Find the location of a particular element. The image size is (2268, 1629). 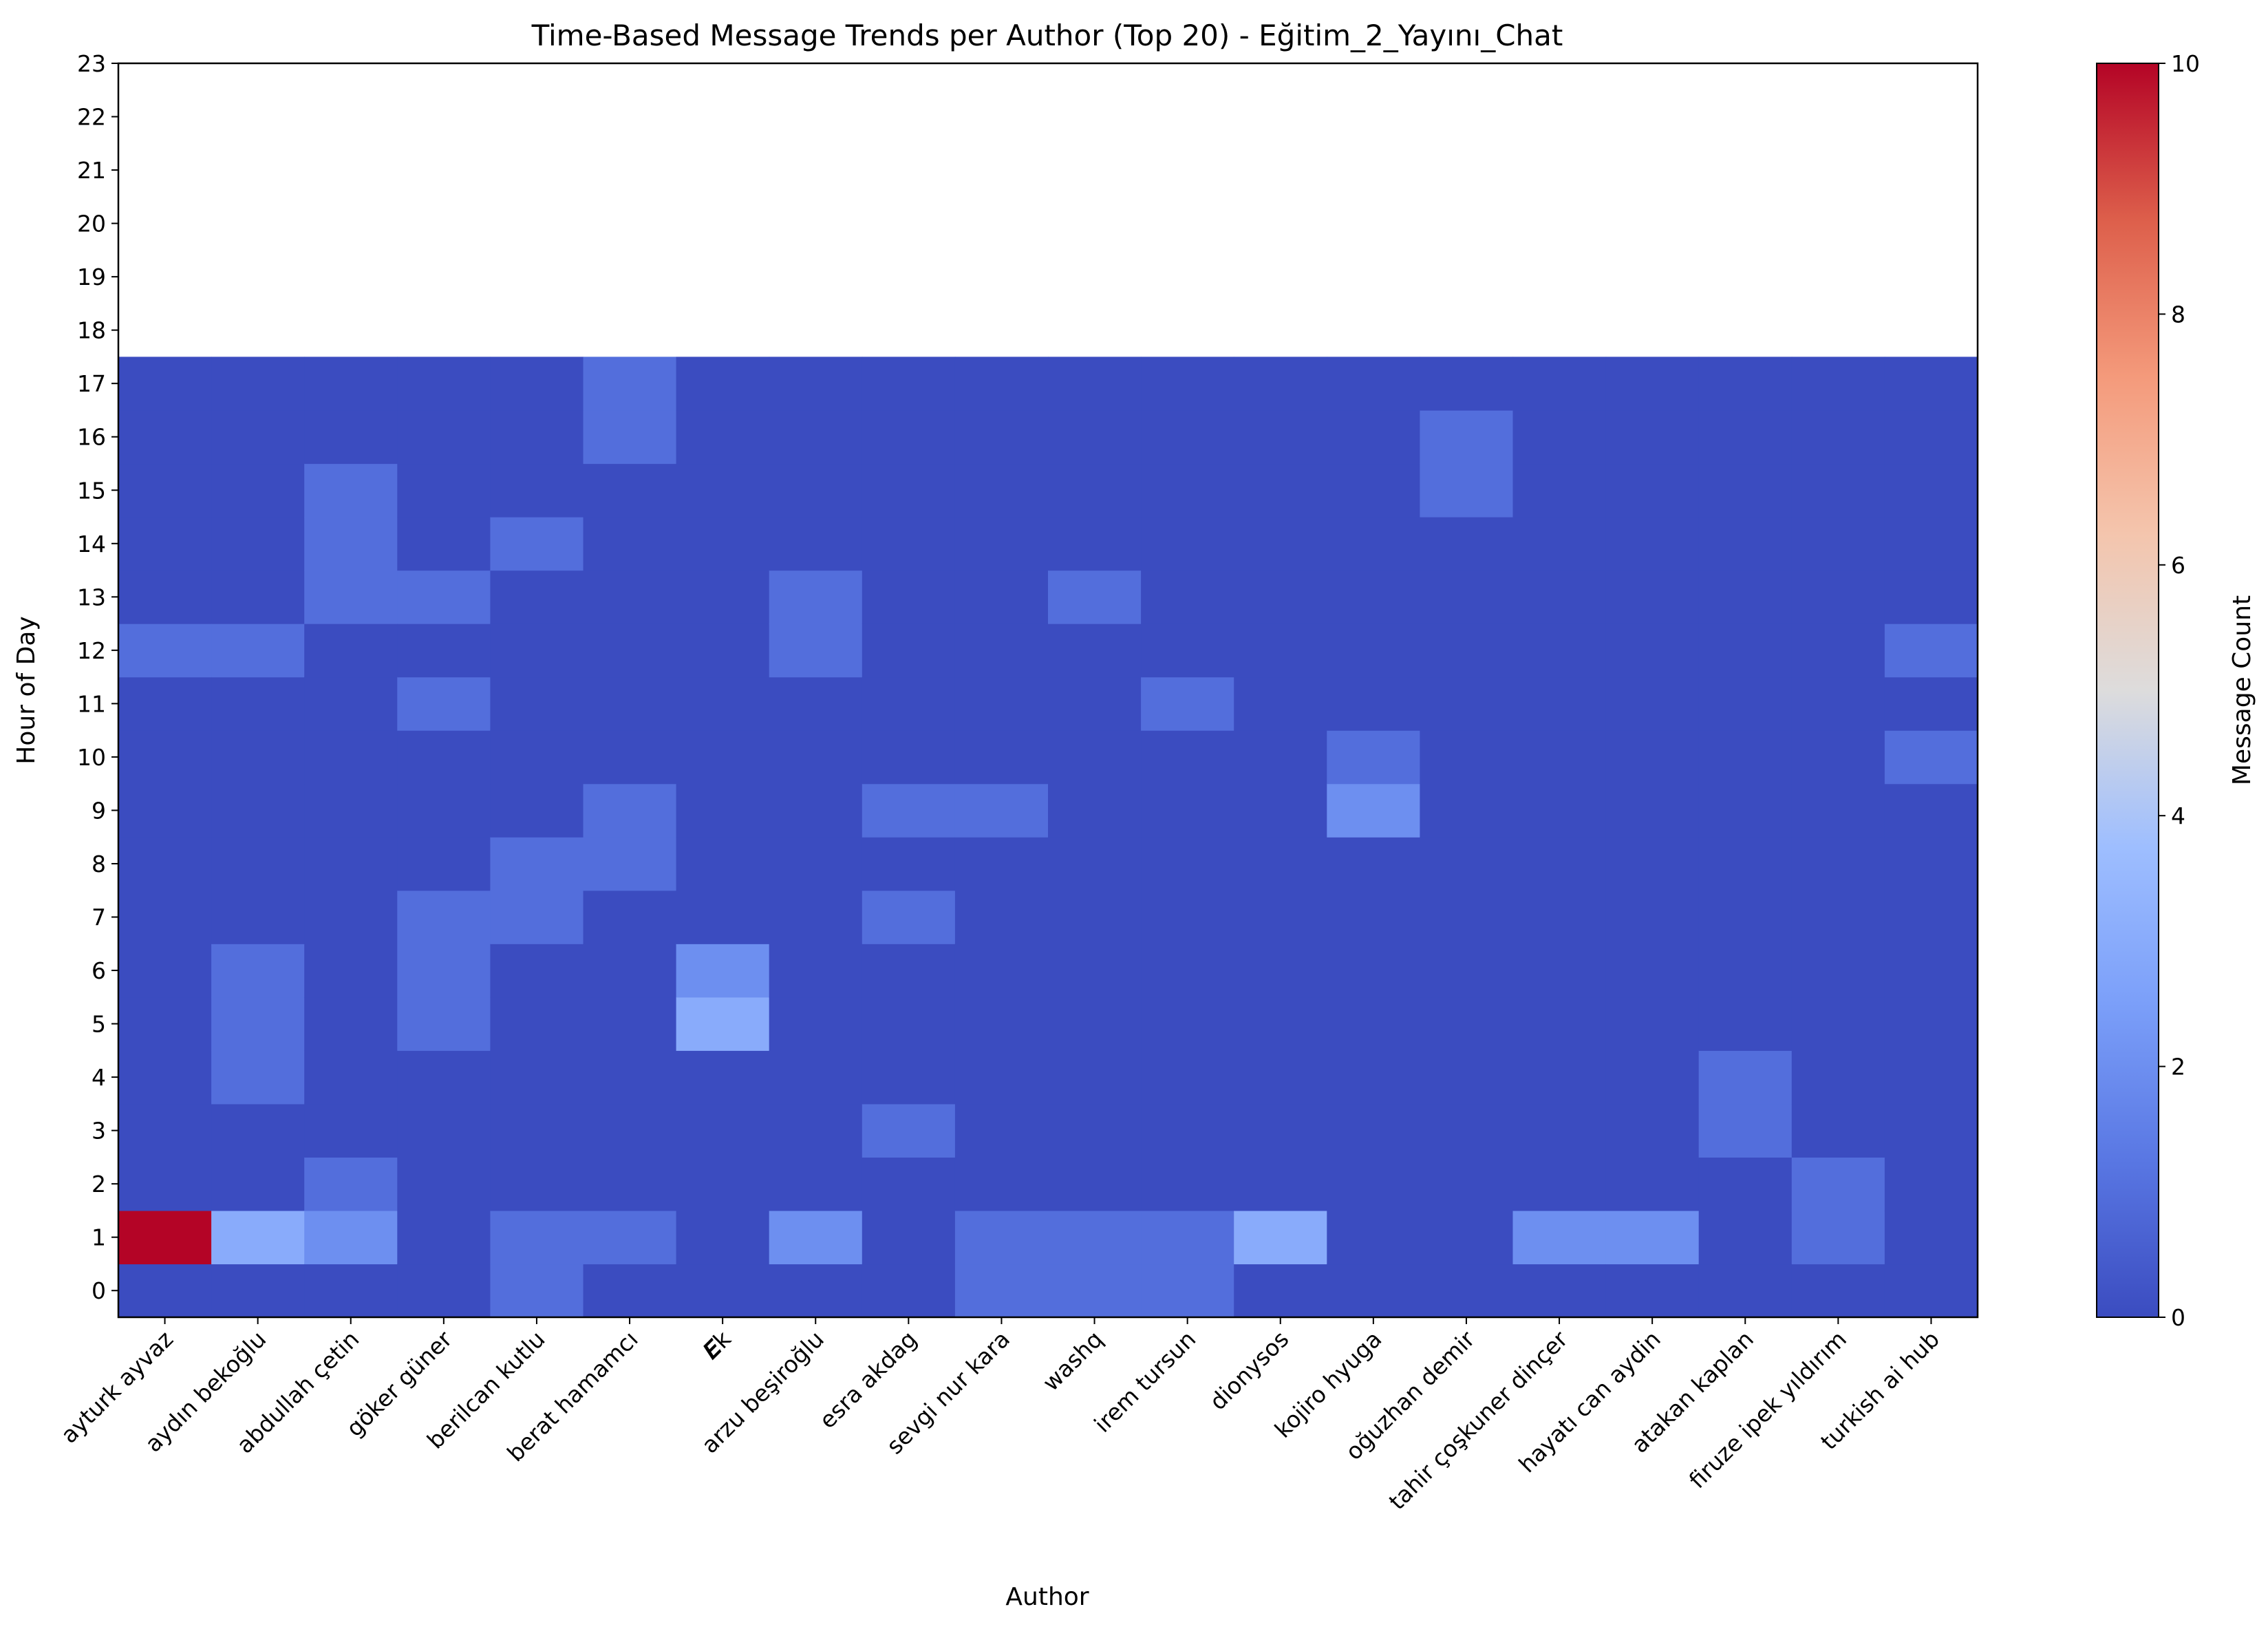

y-tick-label: 0 is located at coordinates (99, 1290).